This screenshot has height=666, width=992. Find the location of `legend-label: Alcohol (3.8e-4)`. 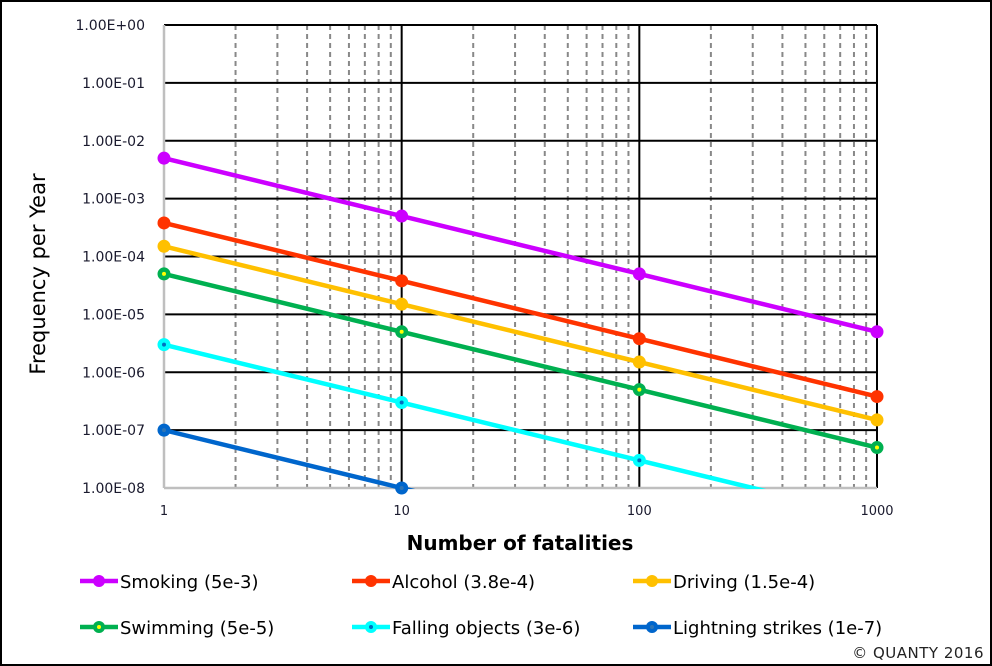

legend-label: Alcohol (3.8e-4) is located at coordinates (463, 582).